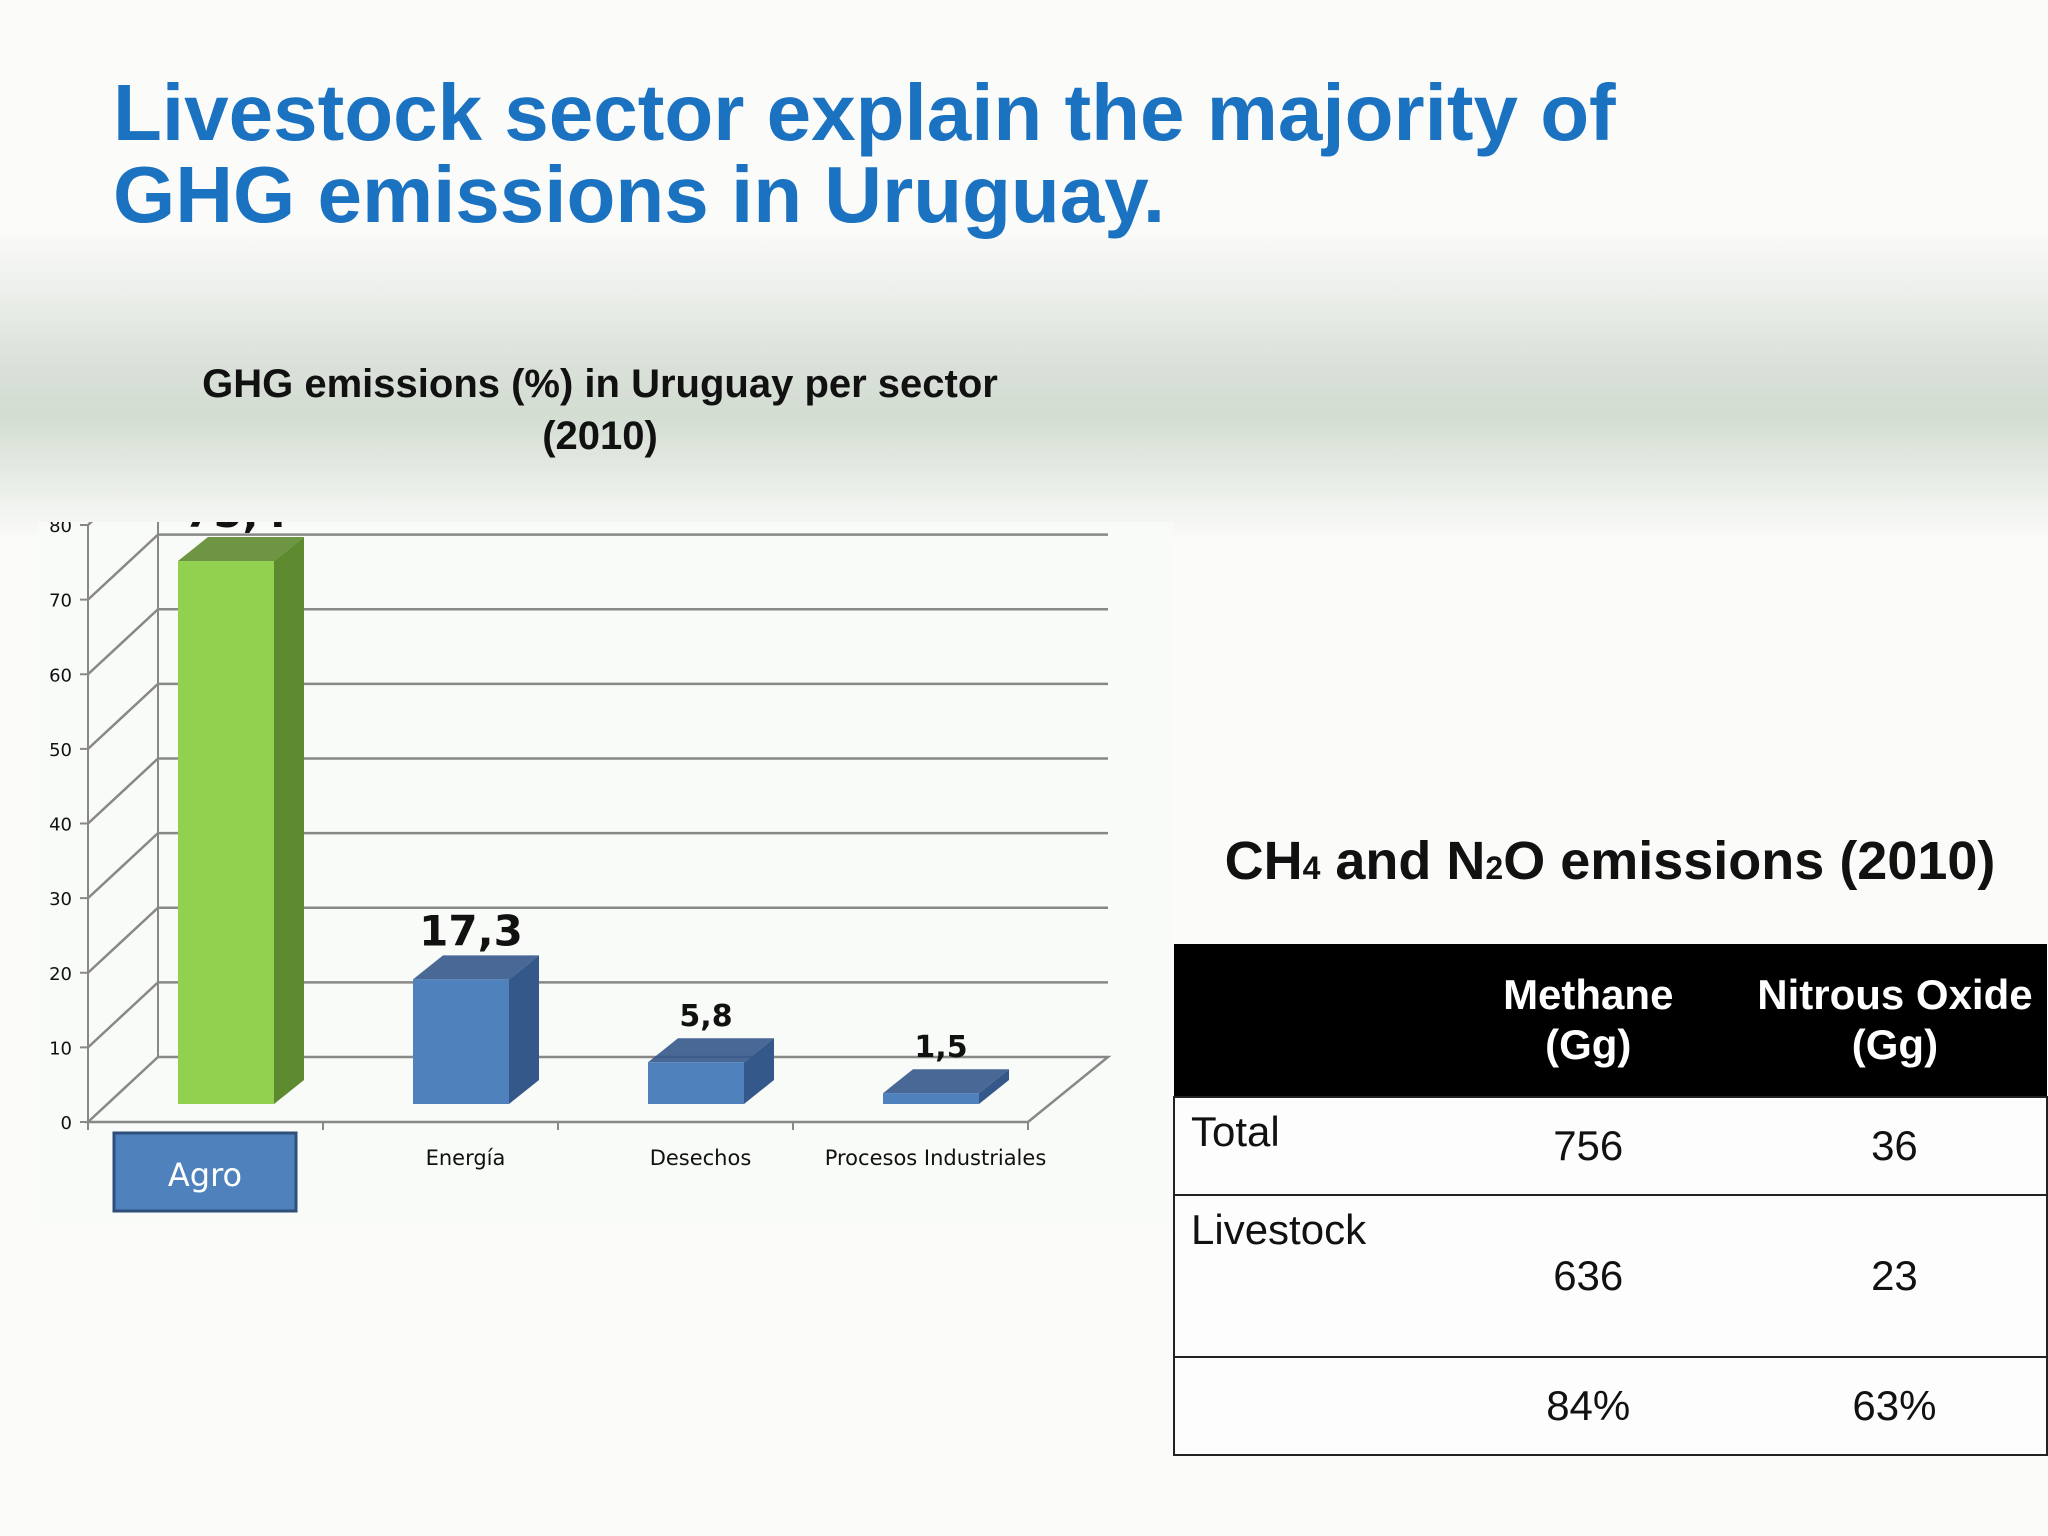  I want to click on data-label: 17,3, so click(471, 930).